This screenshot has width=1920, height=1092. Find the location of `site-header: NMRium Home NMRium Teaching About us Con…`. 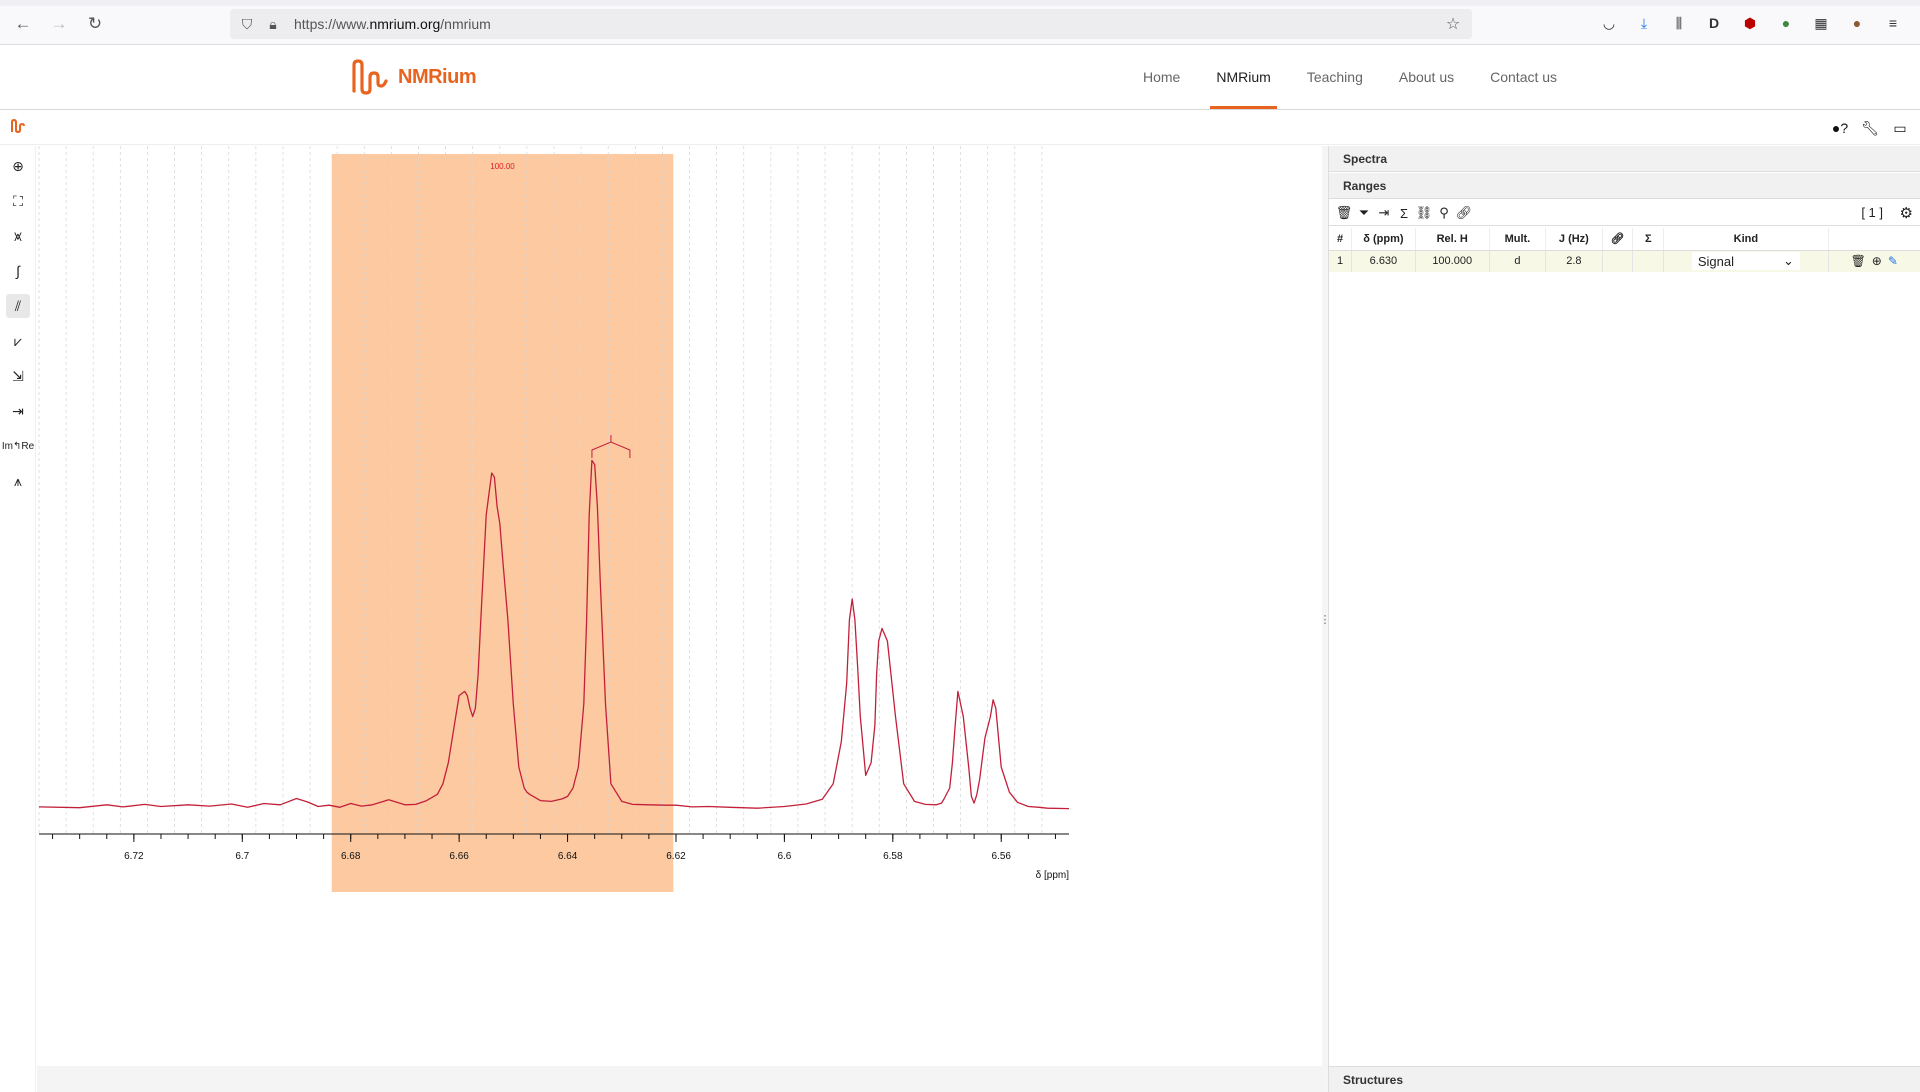

site-header: NMRium Home NMRium Teaching About us Con… is located at coordinates (960, 77).